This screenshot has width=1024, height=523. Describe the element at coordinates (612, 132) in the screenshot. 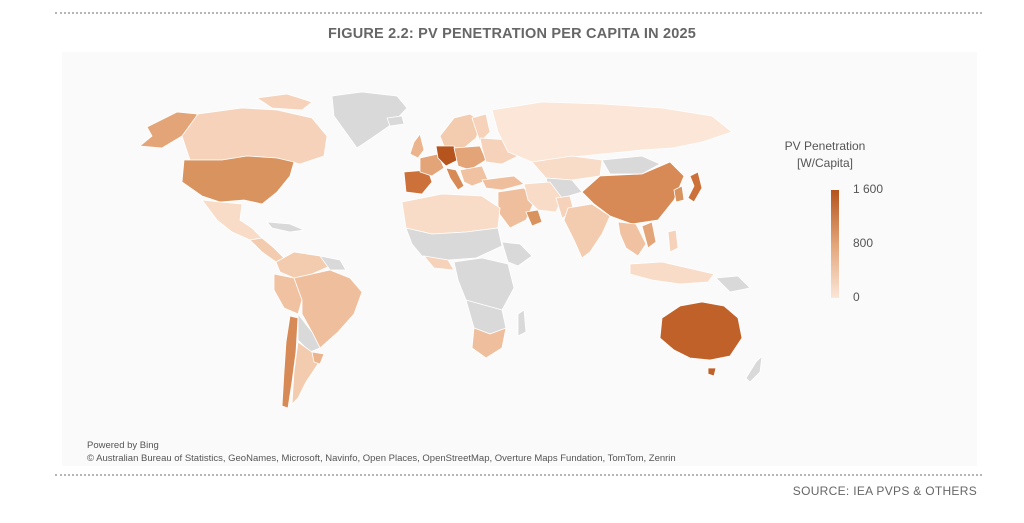

I see `region-russia` at that location.